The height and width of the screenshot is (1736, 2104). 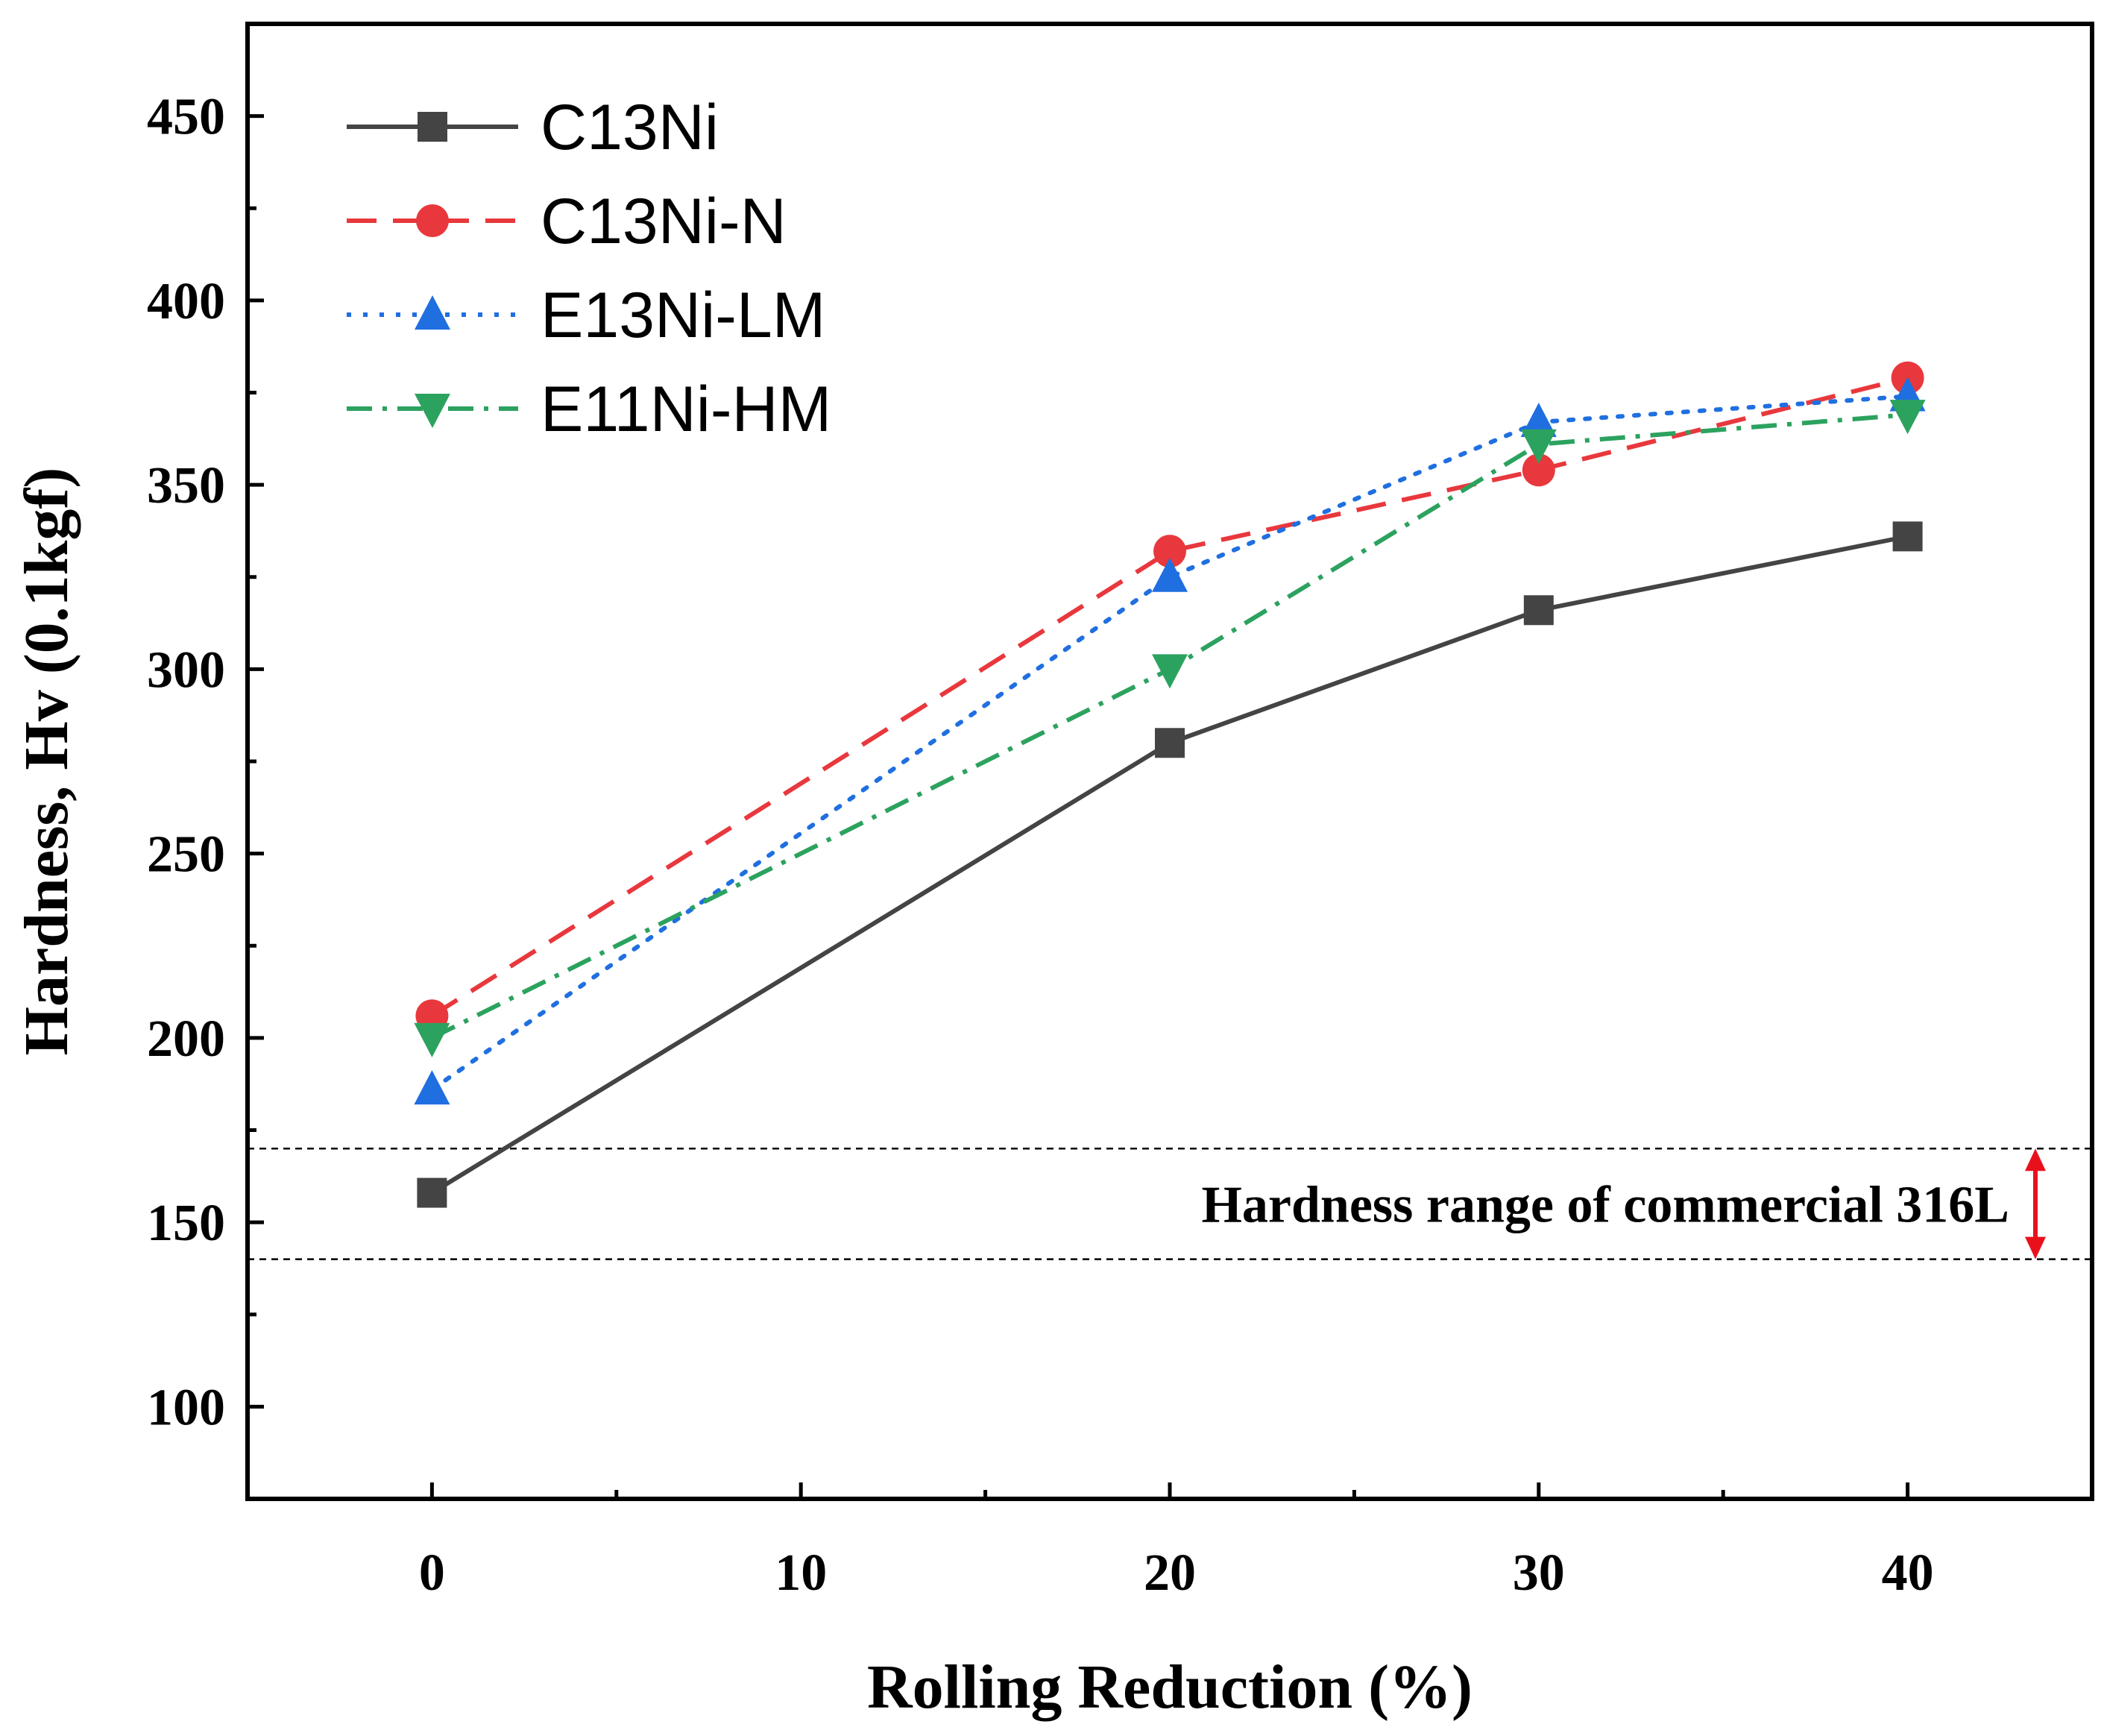 I want to click on y-tick-label: 450, so click(x=186, y=117).